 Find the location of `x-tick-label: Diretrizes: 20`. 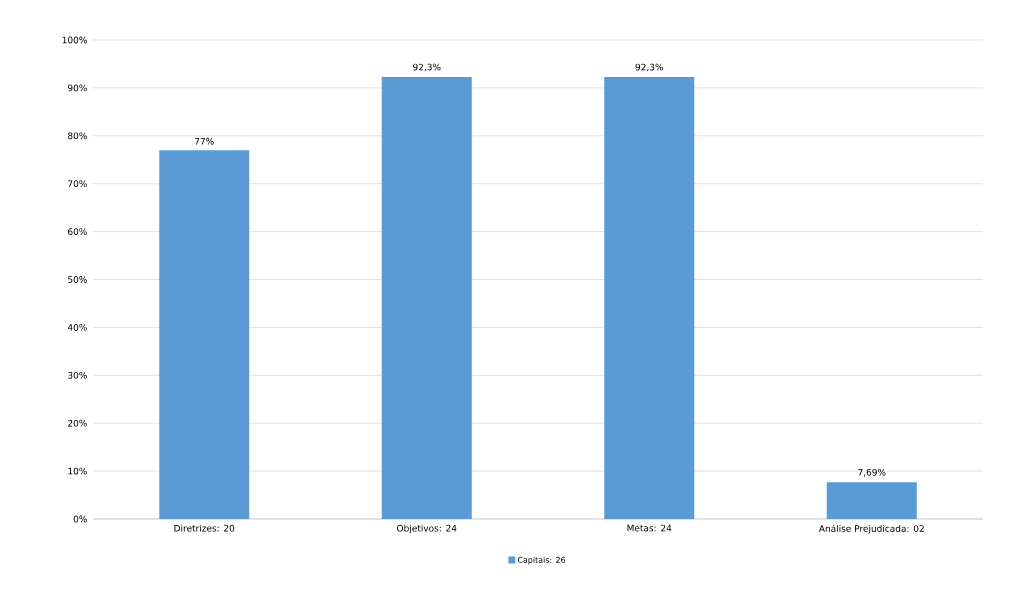

x-tick-label: Diretrizes: 20 is located at coordinates (204, 528).